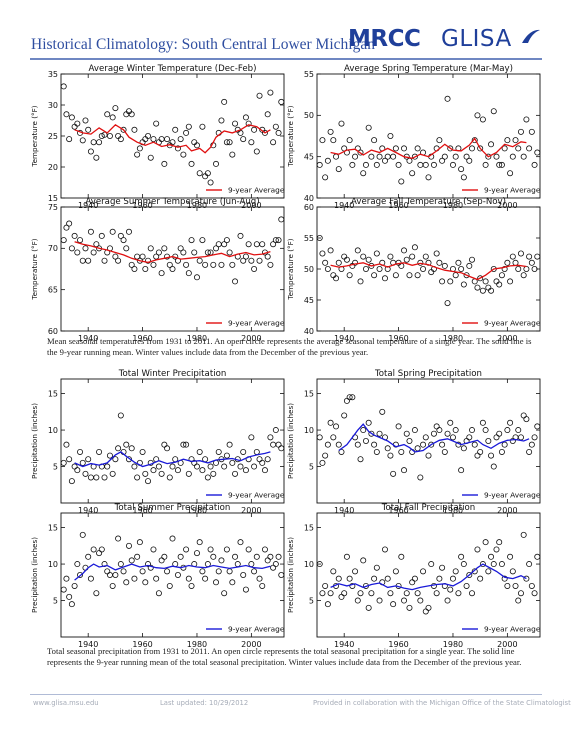 The image size is (571, 739). Describe the element at coordinates (88, 510) in the screenshot. I see `x-tick-label: 1940` at that location.